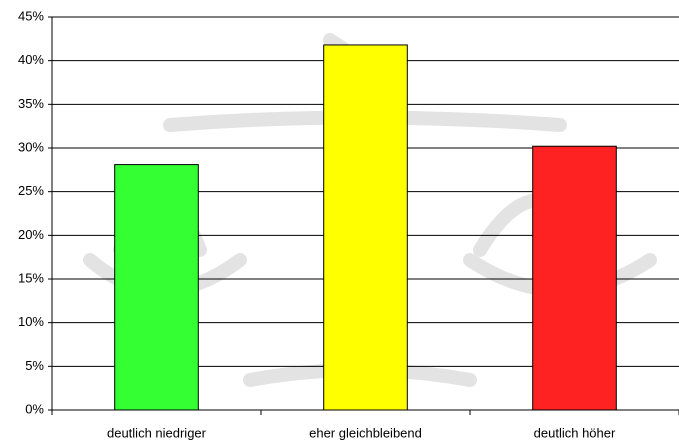  I want to click on x-tick-label: eher gleichbleibend, so click(365, 432).